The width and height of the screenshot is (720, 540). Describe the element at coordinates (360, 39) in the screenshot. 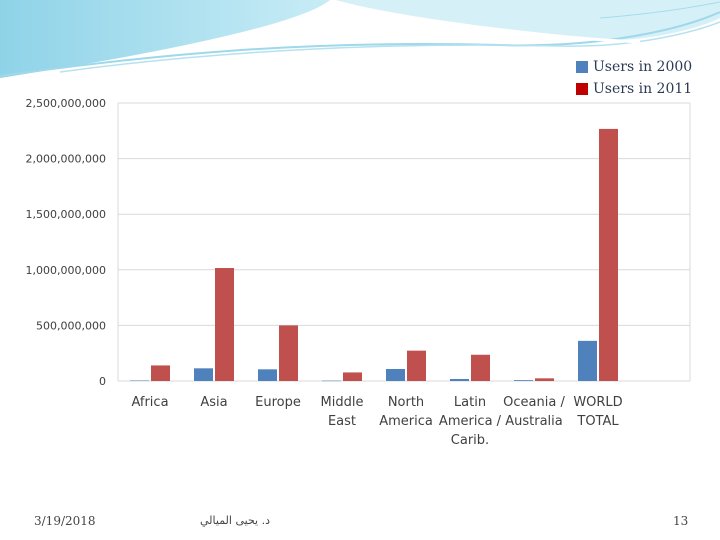

I see `header-banner` at that location.